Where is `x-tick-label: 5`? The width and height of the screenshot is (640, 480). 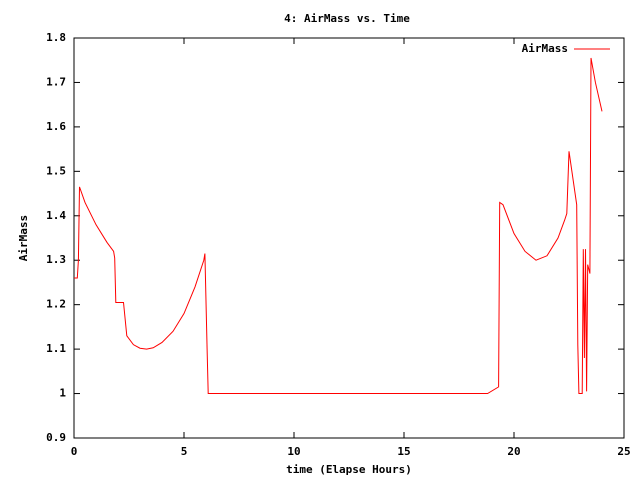 x-tick-label: 5 is located at coordinates (184, 451).